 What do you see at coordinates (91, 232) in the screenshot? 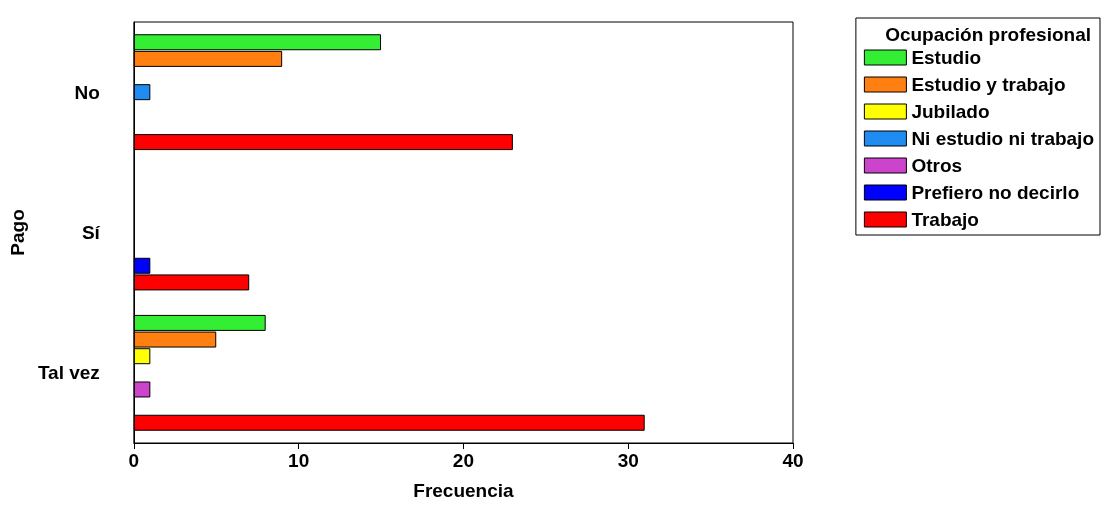
I see `y-tick-label: Sí` at bounding box center [91, 232].